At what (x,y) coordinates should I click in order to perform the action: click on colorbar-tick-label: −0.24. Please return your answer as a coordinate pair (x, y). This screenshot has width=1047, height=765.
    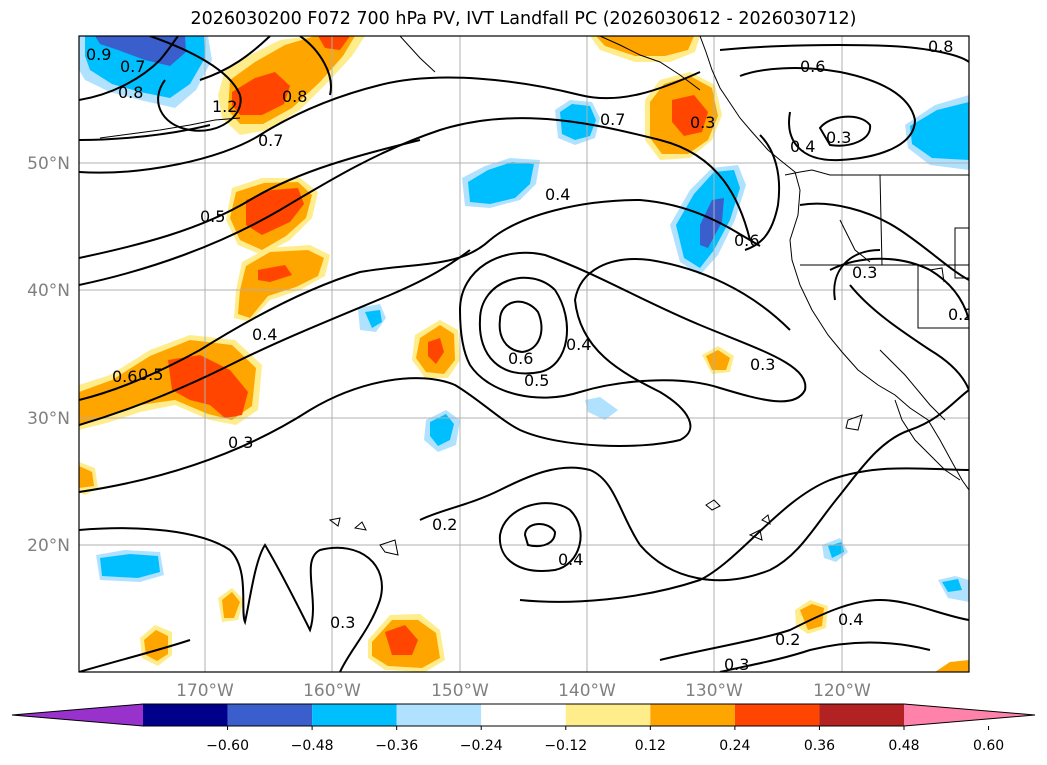
    Looking at the image, I should click on (481, 746).